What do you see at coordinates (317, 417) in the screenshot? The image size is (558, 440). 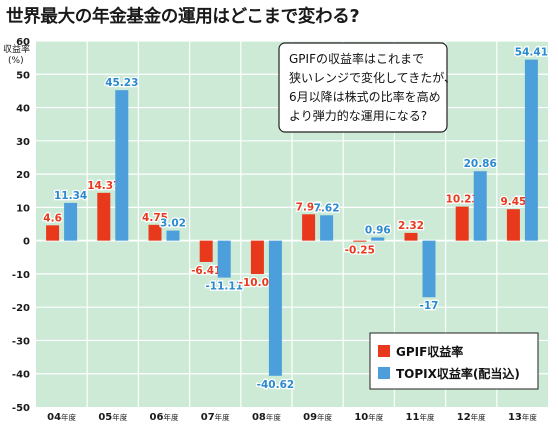 I see `x-tick-label: 09年度` at bounding box center [317, 417].